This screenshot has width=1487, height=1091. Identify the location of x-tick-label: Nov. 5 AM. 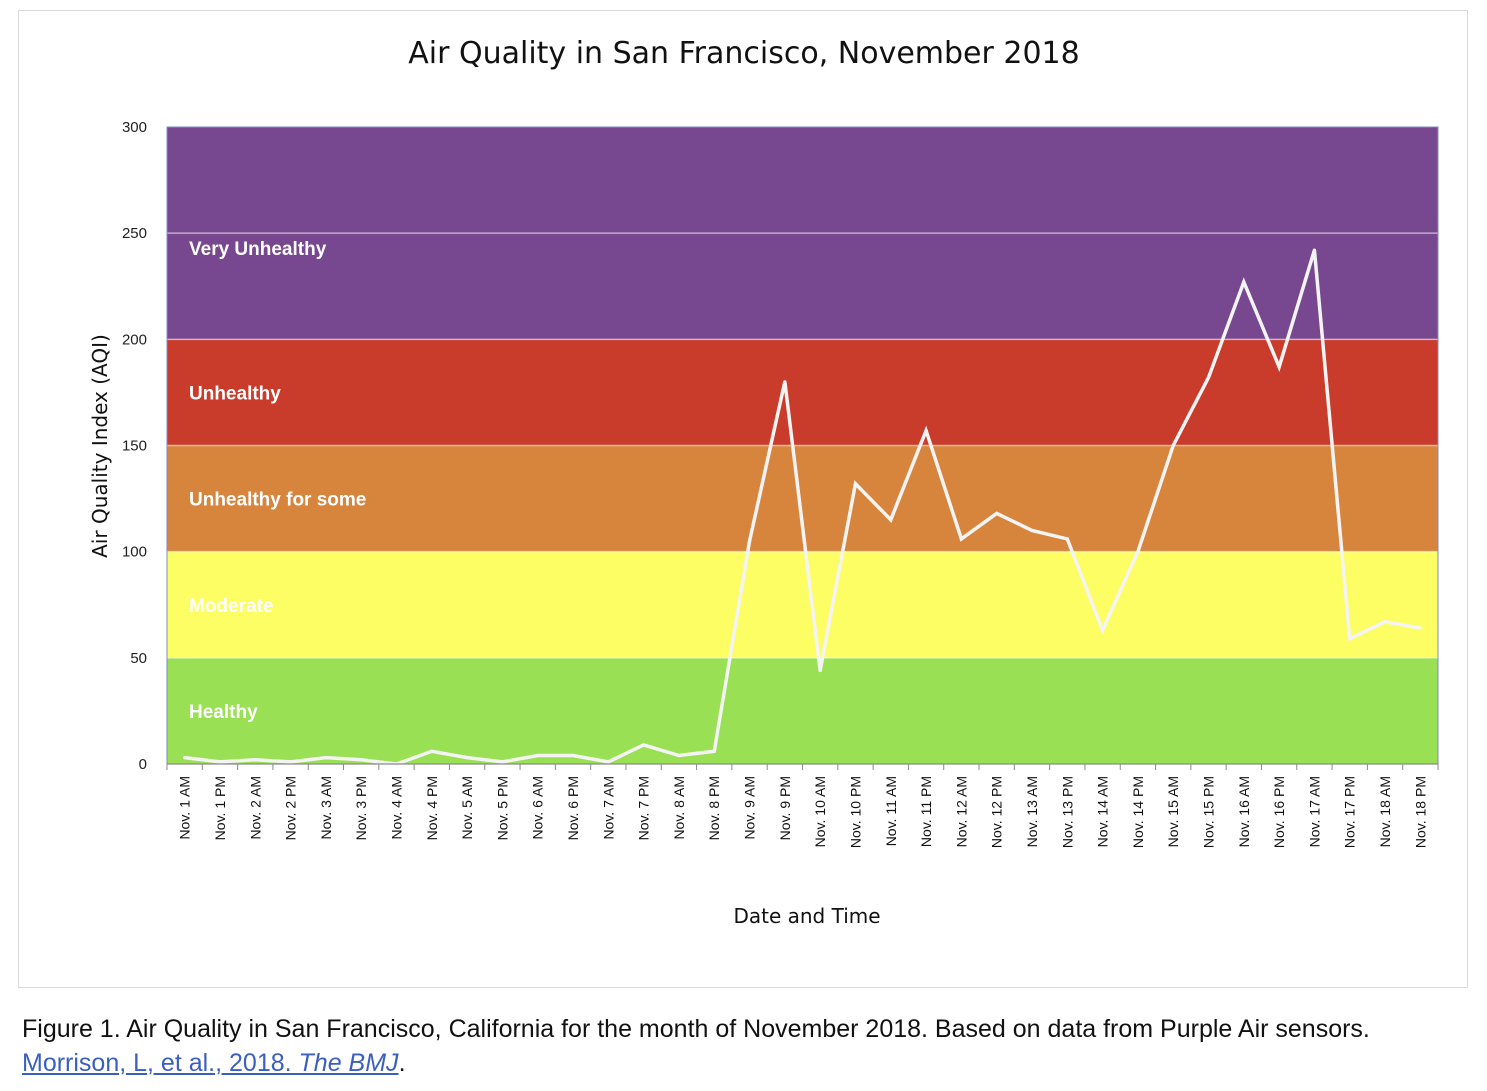
(467, 808).